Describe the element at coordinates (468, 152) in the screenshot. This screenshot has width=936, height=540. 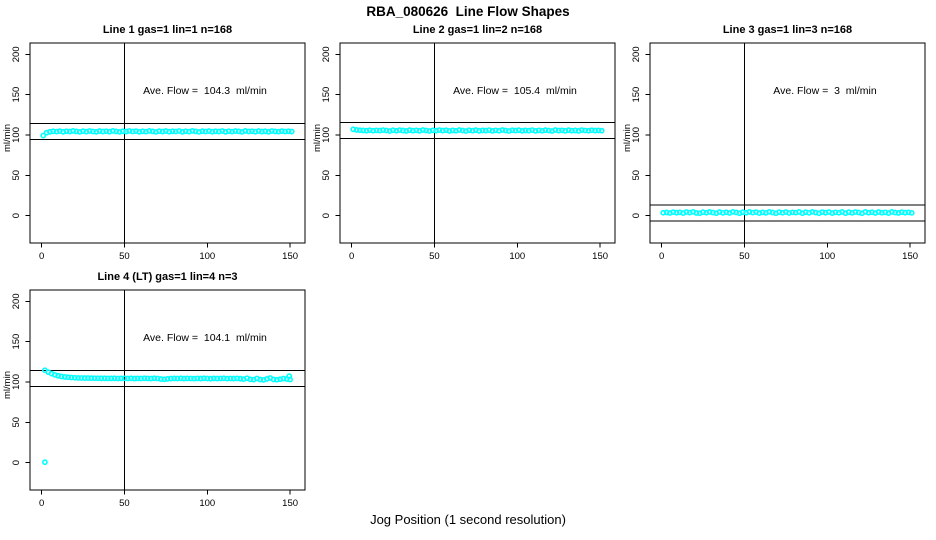
I see `subplot-2: 0 50 100 150 0 50 100 150 200` at that location.